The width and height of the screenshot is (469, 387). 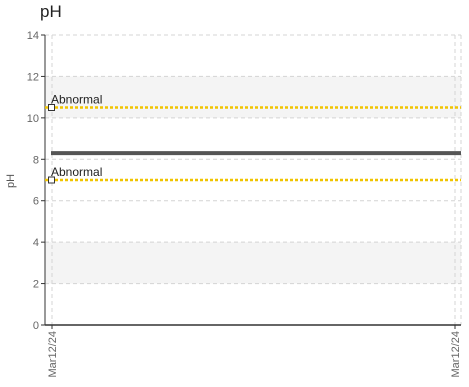 What do you see at coordinates (36, 160) in the screenshot?
I see `y-tick-label: 8` at bounding box center [36, 160].